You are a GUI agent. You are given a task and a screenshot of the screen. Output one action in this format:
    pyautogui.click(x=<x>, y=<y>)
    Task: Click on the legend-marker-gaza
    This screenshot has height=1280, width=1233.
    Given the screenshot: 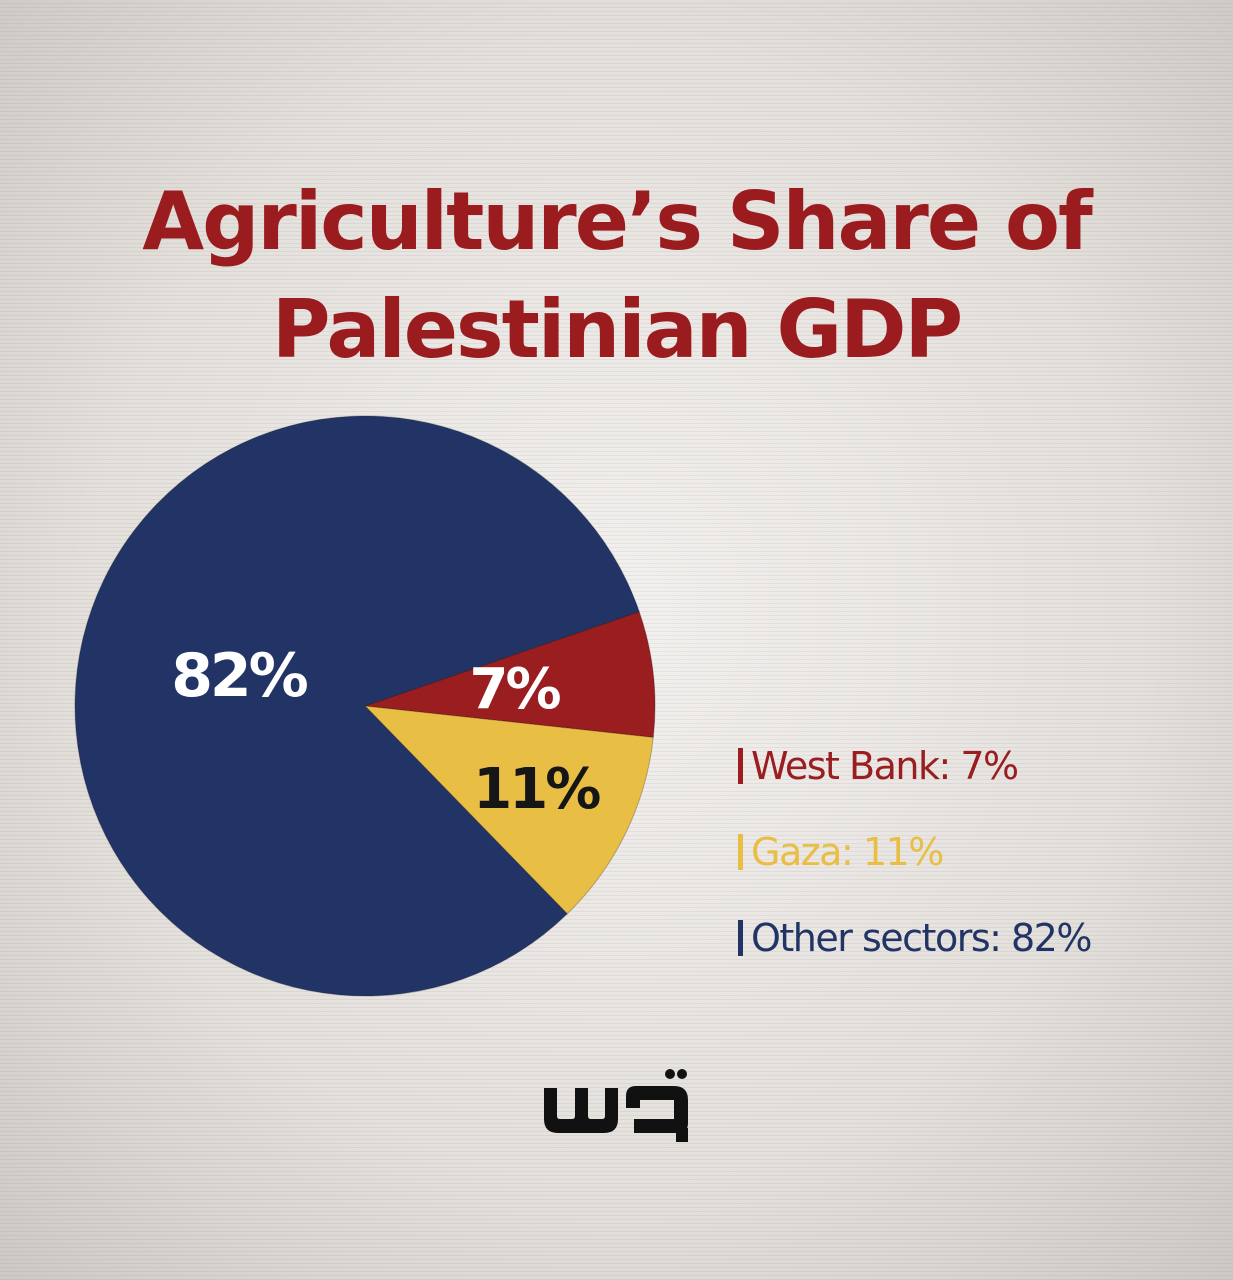 What is the action you would take?
    pyautogui.click(x=740, y=852)
    